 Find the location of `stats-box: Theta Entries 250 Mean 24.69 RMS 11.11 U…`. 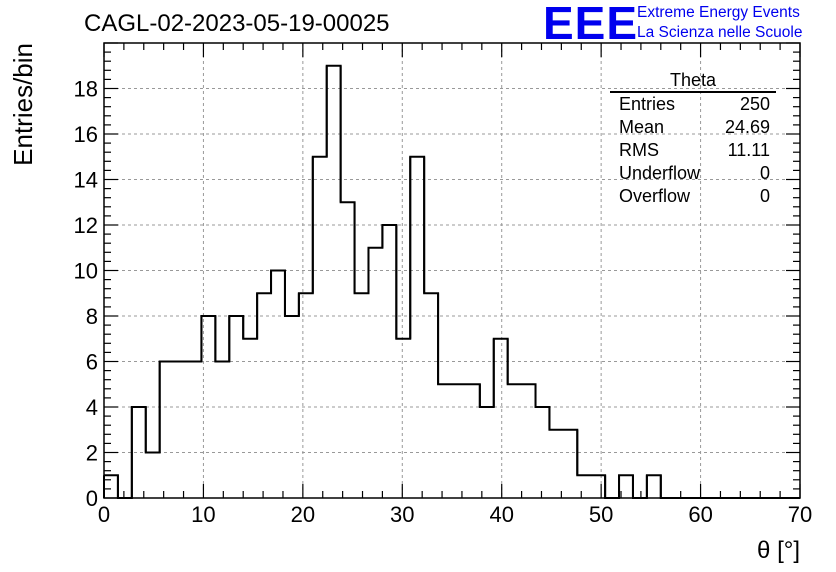

stats-box: Theta Entries 250 Mean 24.69 RMS 11.11 U… is located at coordinates (693, 139).